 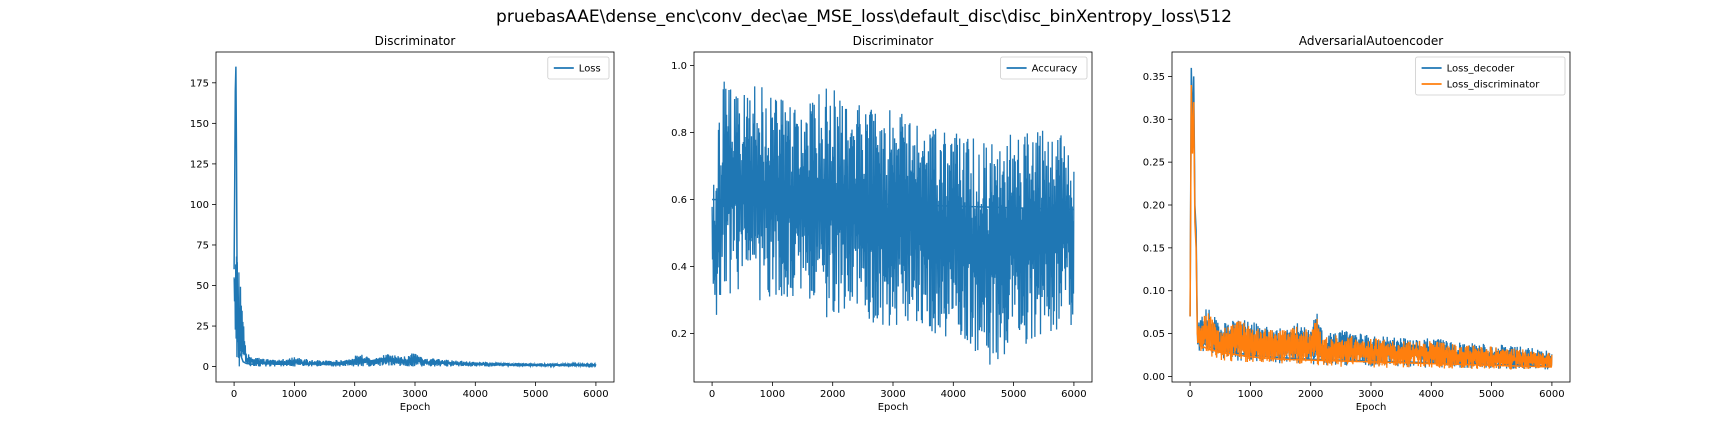 I want to click on legend-label: Loss_decoder, so click(x=1481, y=69).